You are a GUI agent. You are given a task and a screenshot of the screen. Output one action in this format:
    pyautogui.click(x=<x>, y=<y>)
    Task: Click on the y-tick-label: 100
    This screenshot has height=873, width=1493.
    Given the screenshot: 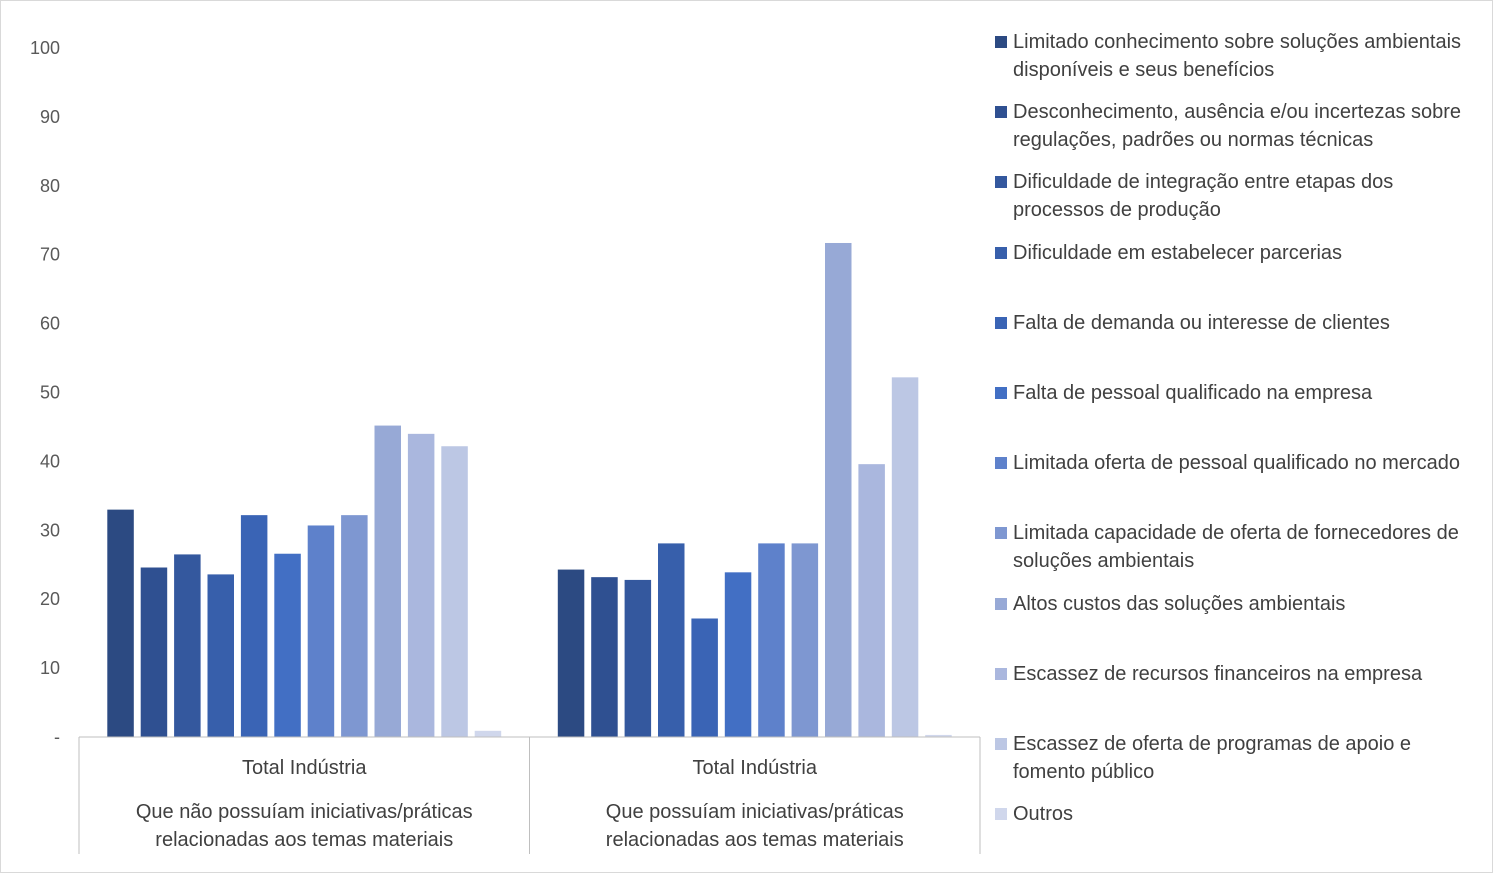 What is the action you would take?
    pyautogui.click(x=45, y=48)
    